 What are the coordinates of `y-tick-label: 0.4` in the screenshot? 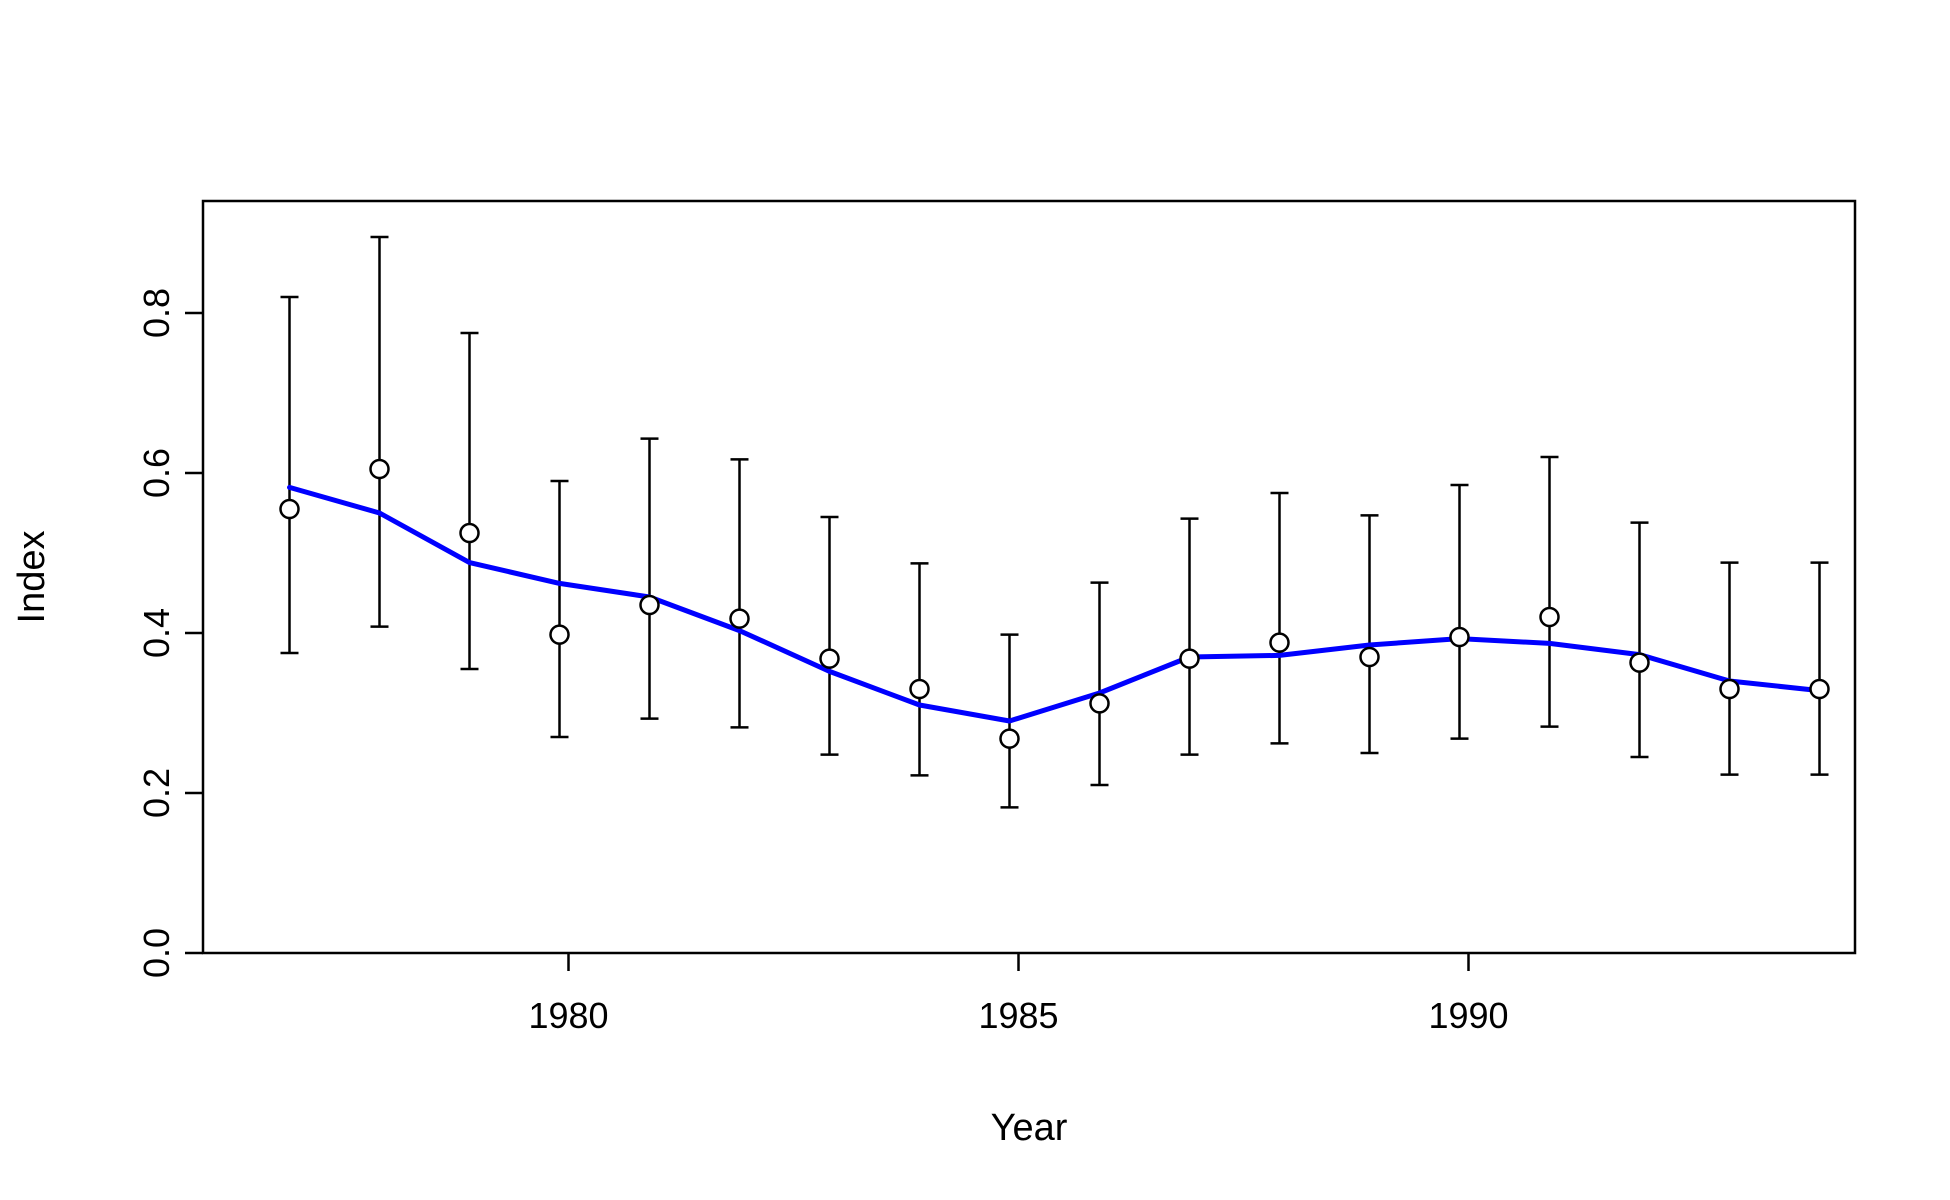 It's located at (156, 633).